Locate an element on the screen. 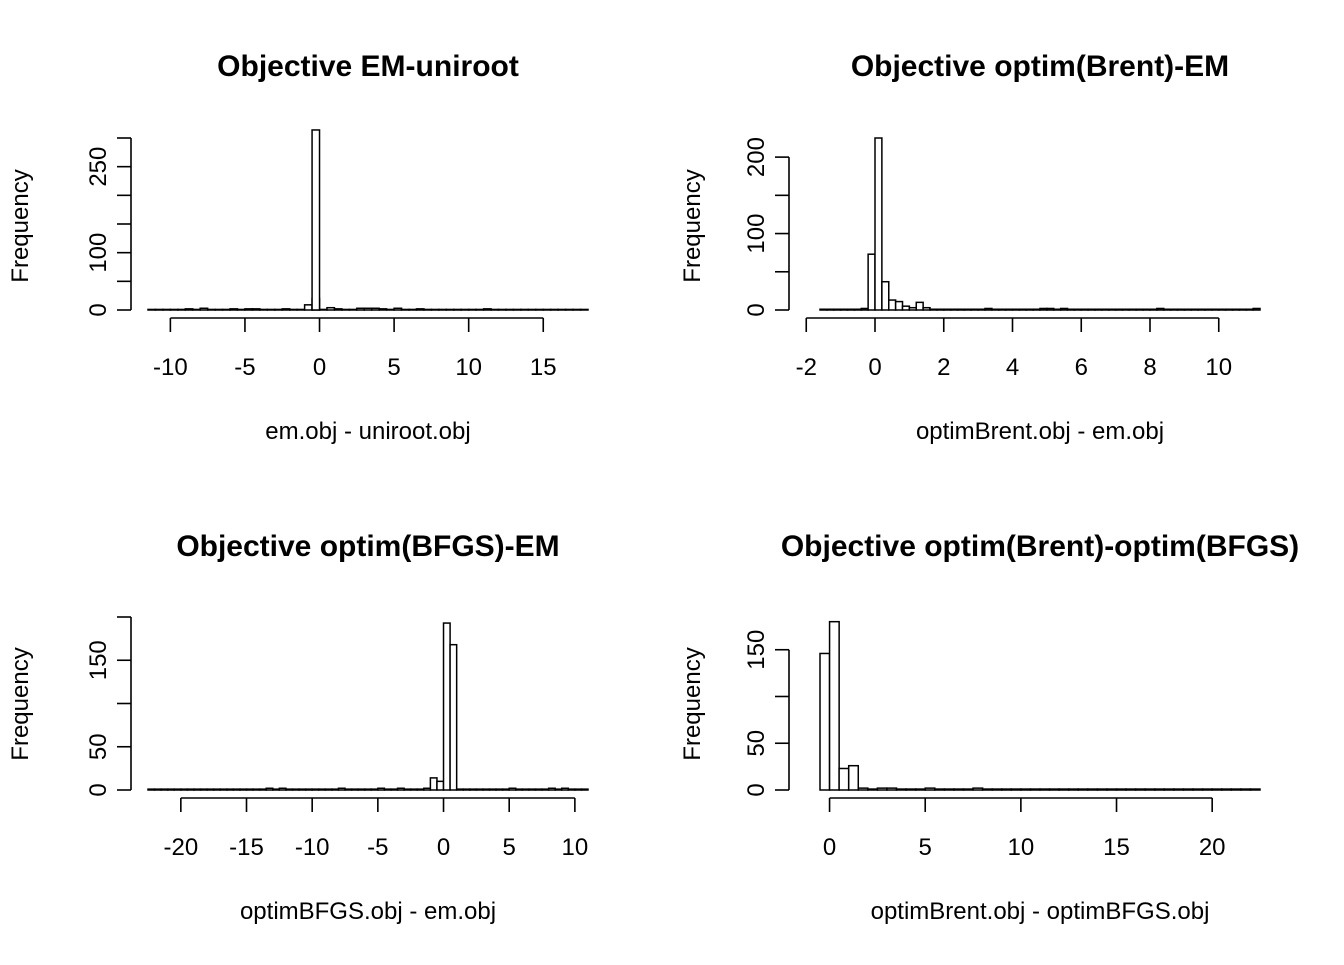 The height and width of the screenshot is (965, 1344). panel-1-ylabel: Frequency is located at coordinates (20, 225).